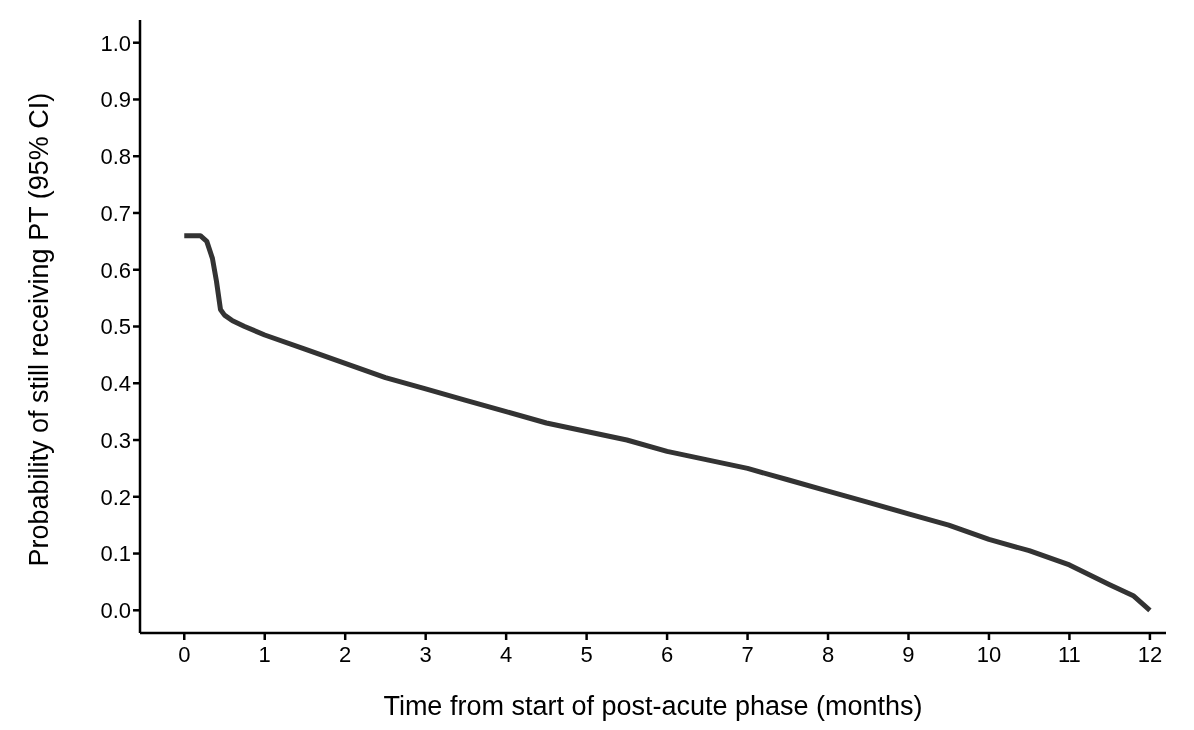 The image size is (1194, 730). I want to click on x-tick-label: 6, so click(667, 654).